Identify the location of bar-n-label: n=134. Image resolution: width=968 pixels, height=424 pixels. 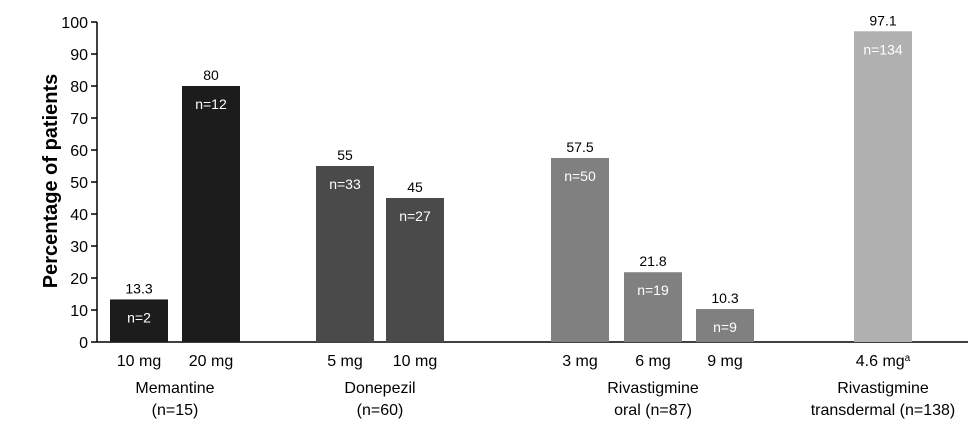
(883, 49).